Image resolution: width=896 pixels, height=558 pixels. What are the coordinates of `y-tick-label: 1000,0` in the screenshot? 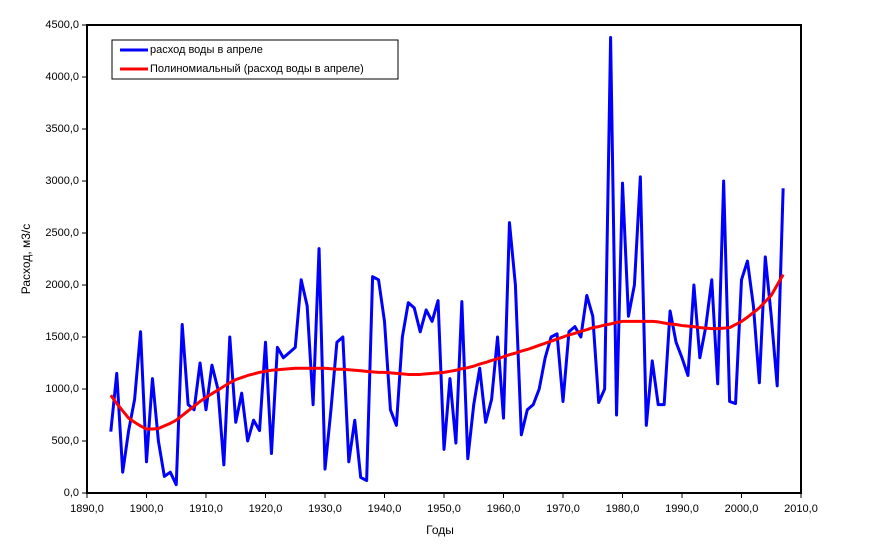 It's located at (62, 389).